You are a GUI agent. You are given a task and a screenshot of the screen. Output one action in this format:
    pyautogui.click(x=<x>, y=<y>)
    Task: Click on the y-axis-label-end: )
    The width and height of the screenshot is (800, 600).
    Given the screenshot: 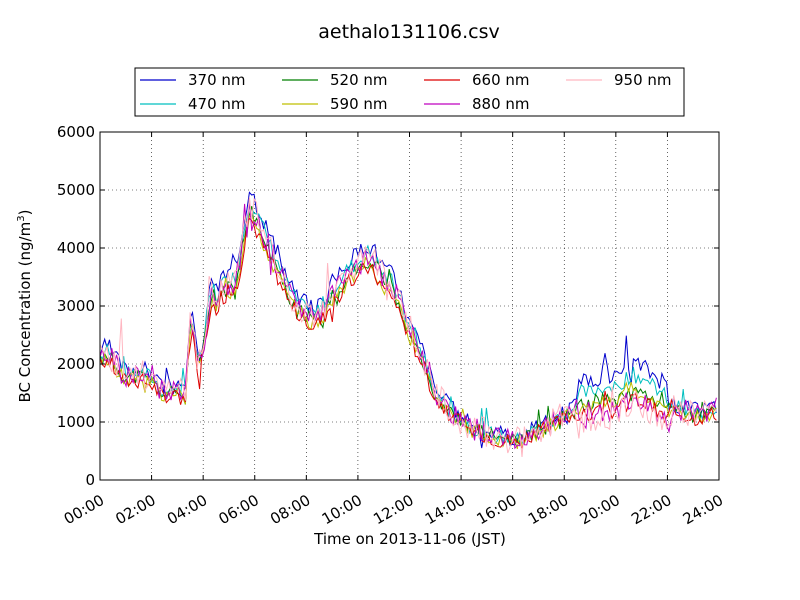 What is the action you would take?
    pyautogui.click(x=25, y=213)
    